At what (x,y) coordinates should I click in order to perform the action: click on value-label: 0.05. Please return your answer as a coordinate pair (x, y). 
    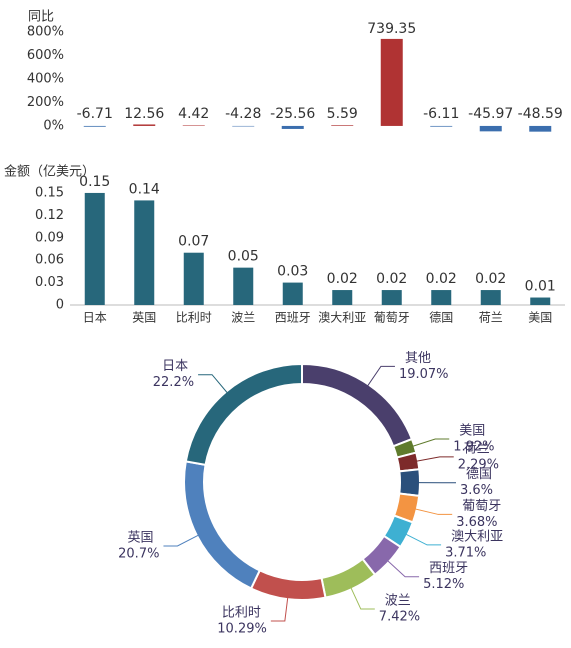
    Looking at the image, I should click on (243, 257).